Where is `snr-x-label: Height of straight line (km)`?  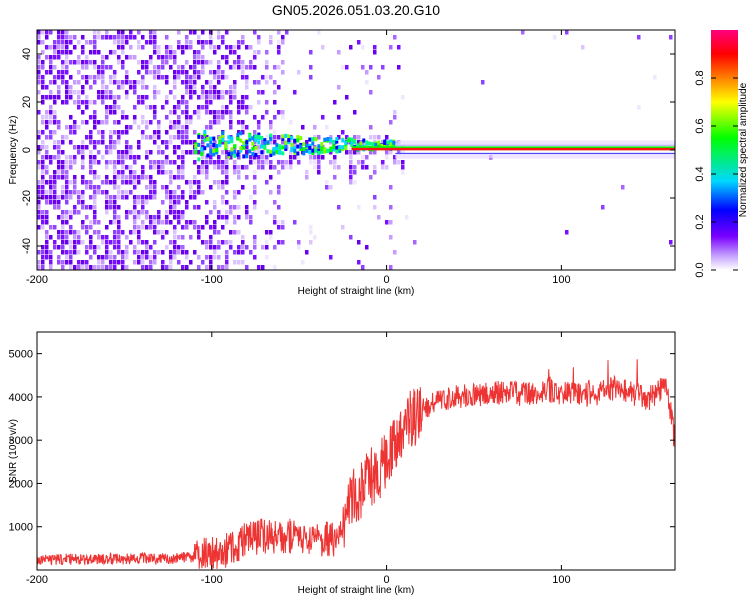
snr-x-label: Height of straight line (km) is located at coordinates (356, 590).